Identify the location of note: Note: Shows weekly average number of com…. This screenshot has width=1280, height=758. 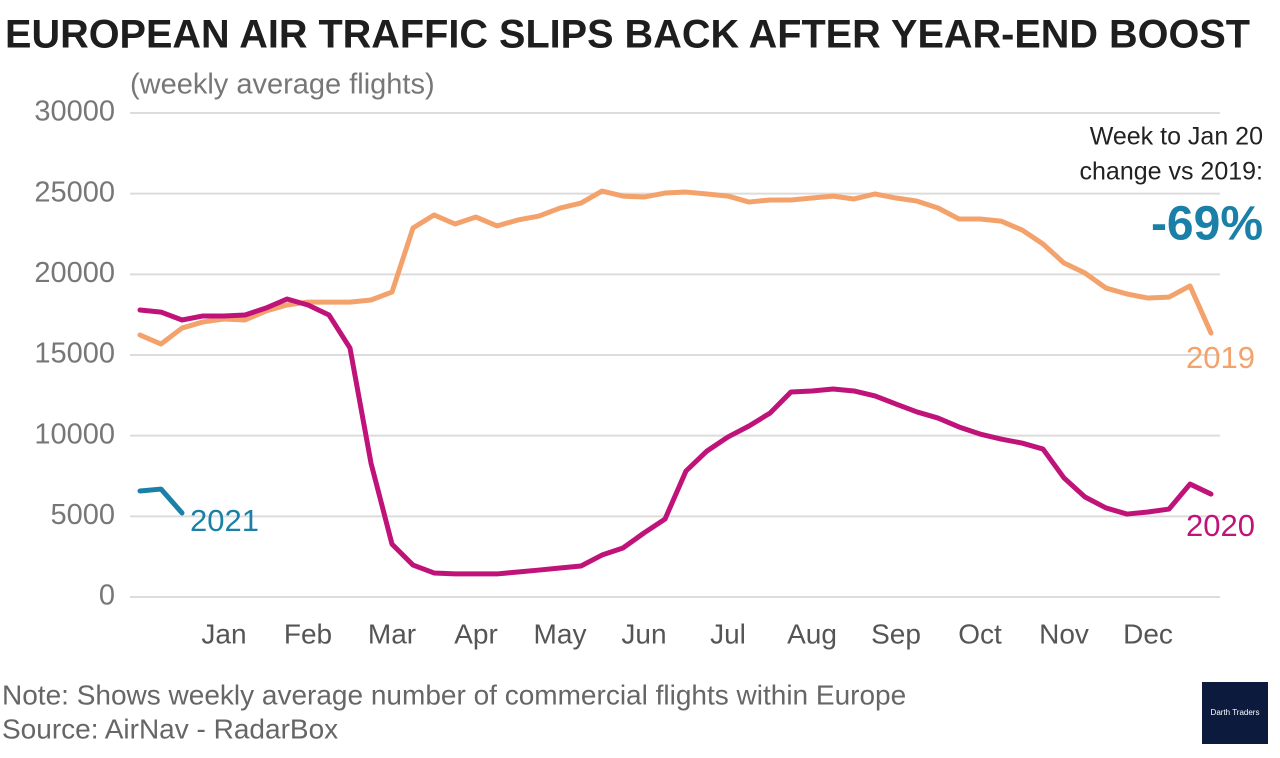
(454, 694).